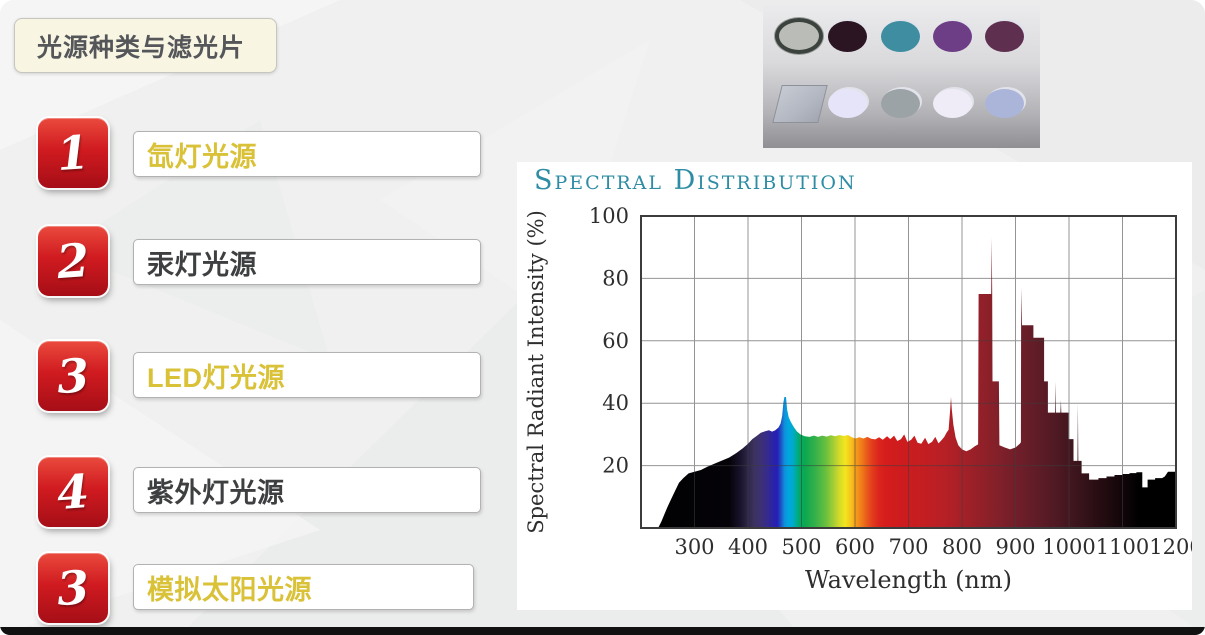  Describe the element at coordinates (609, 216) in the screenshot. I see `y-tick-label: 100` at that location.